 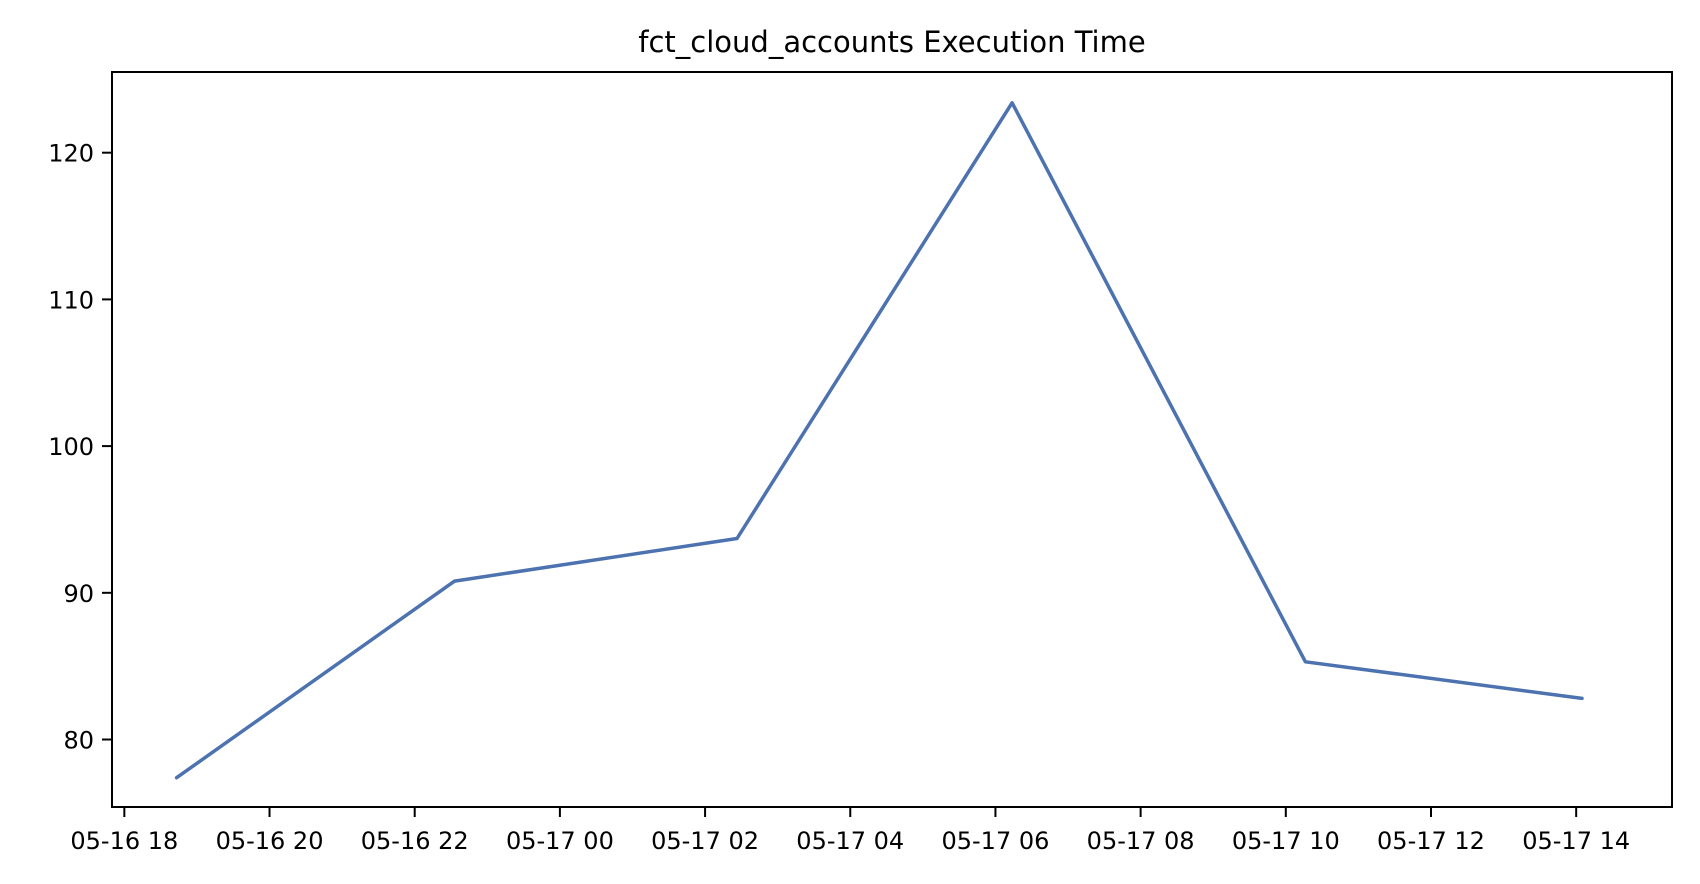 I want to click on y-axis-tick-label: 120, so click(x=71, y=154).